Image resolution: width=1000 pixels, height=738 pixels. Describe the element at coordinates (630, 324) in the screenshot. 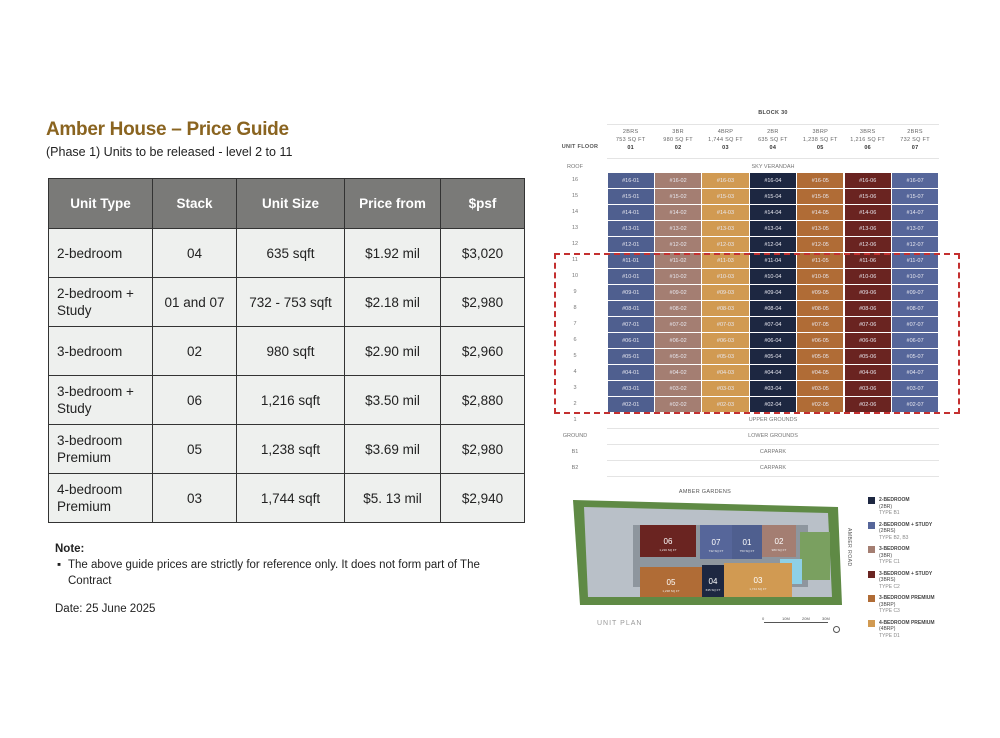

I see `unit-cell: #07-01` at that location.